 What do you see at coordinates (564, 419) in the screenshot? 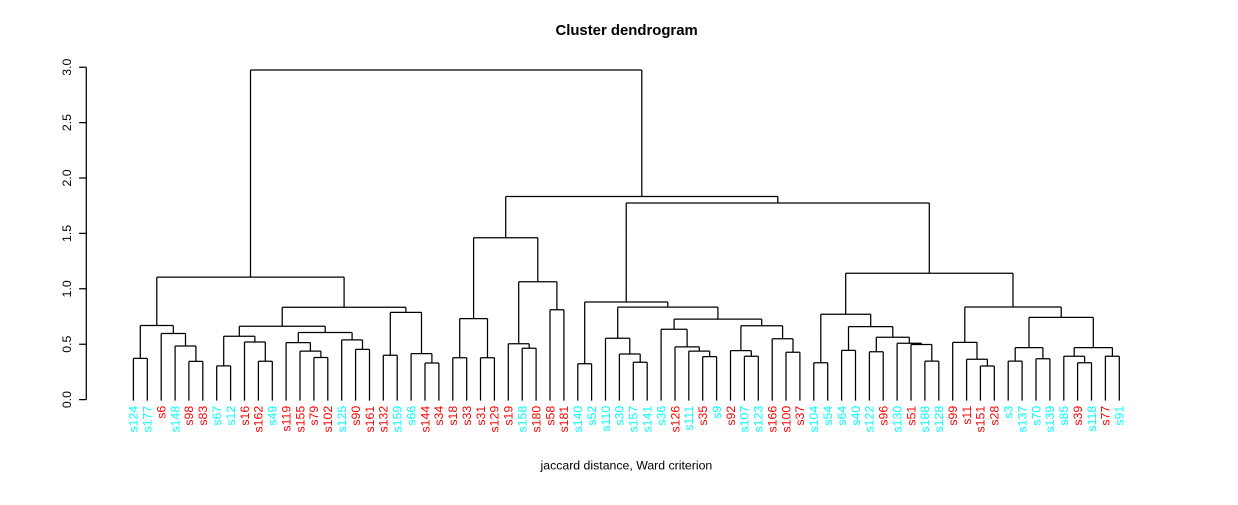
I see `svg-text: s181` at bounding box center [564, 419].